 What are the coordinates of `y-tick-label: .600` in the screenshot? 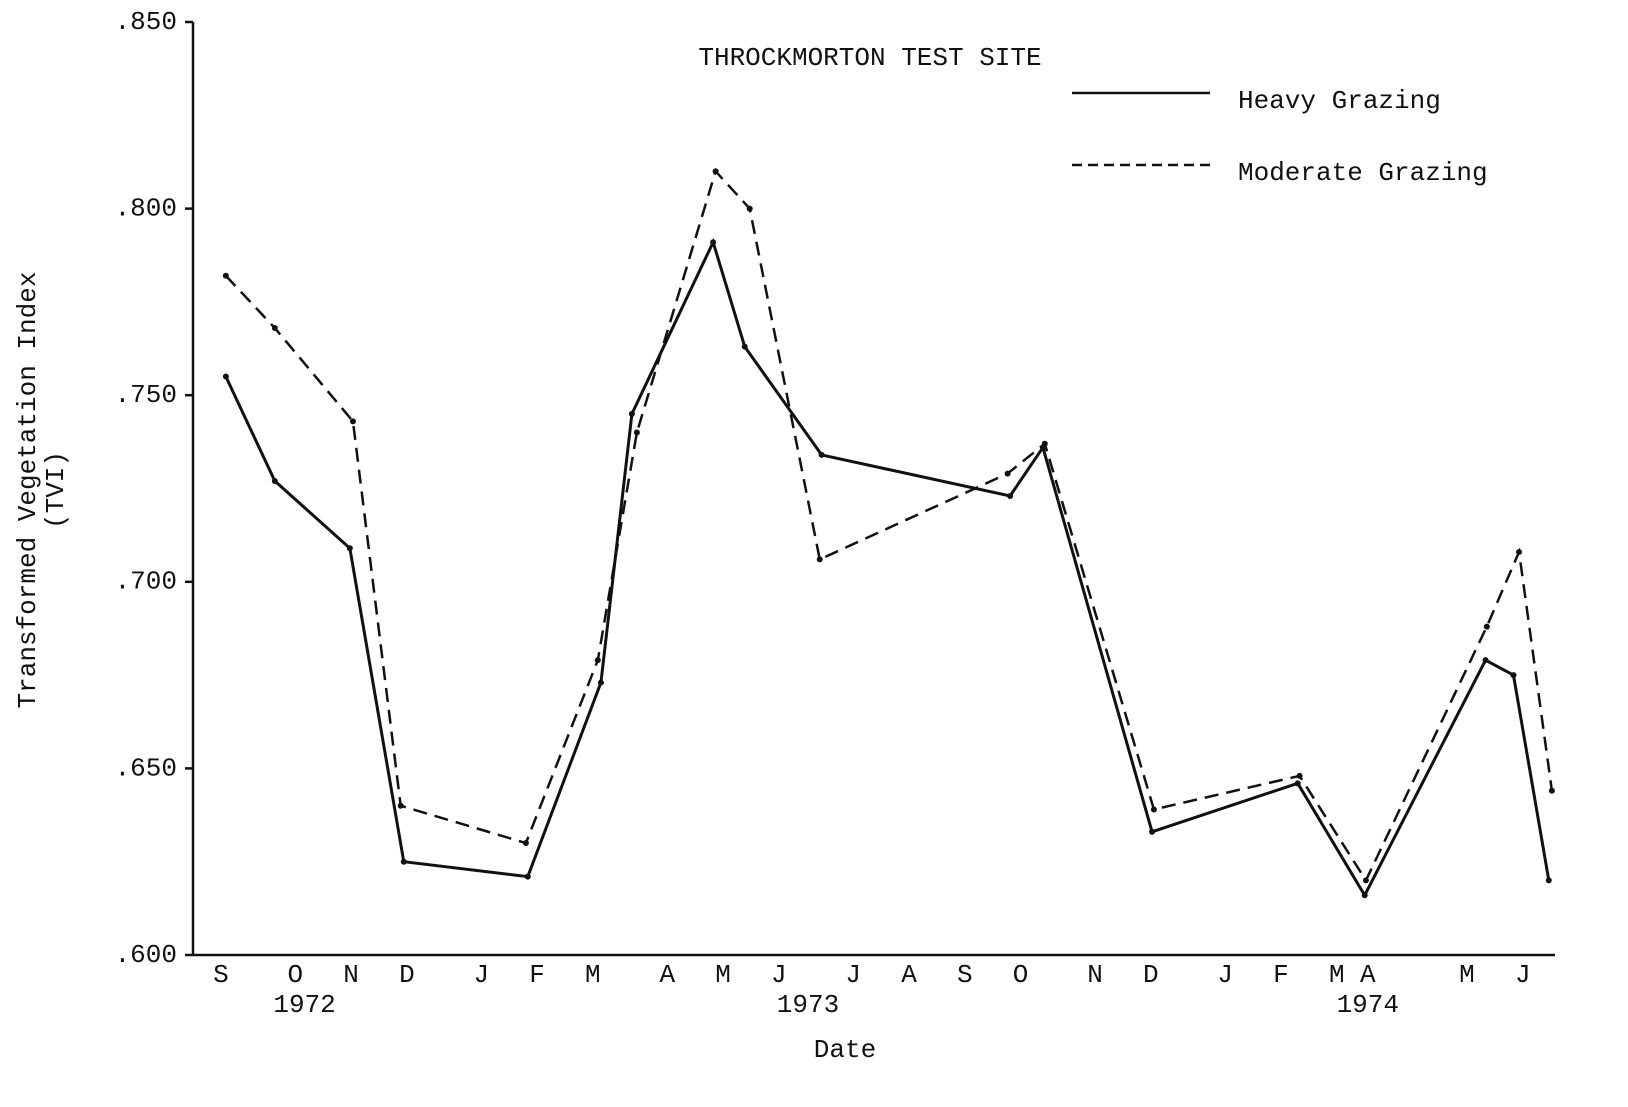 It's located at (146, 955).